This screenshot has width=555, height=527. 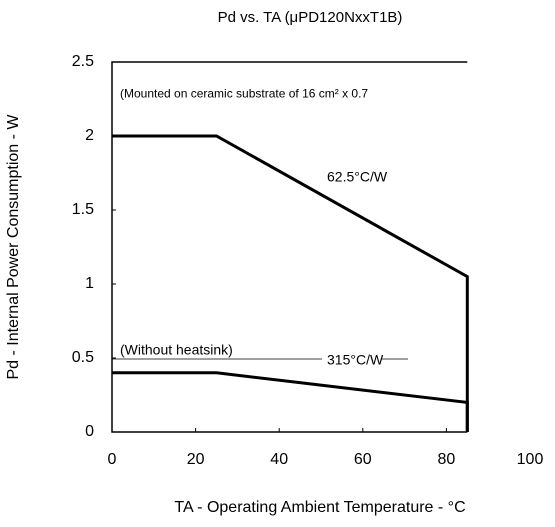 What do you see at coordinates (196, 459) in the screenshot?
I see `x-tick-label: 20` at bounding box center [196, 459].